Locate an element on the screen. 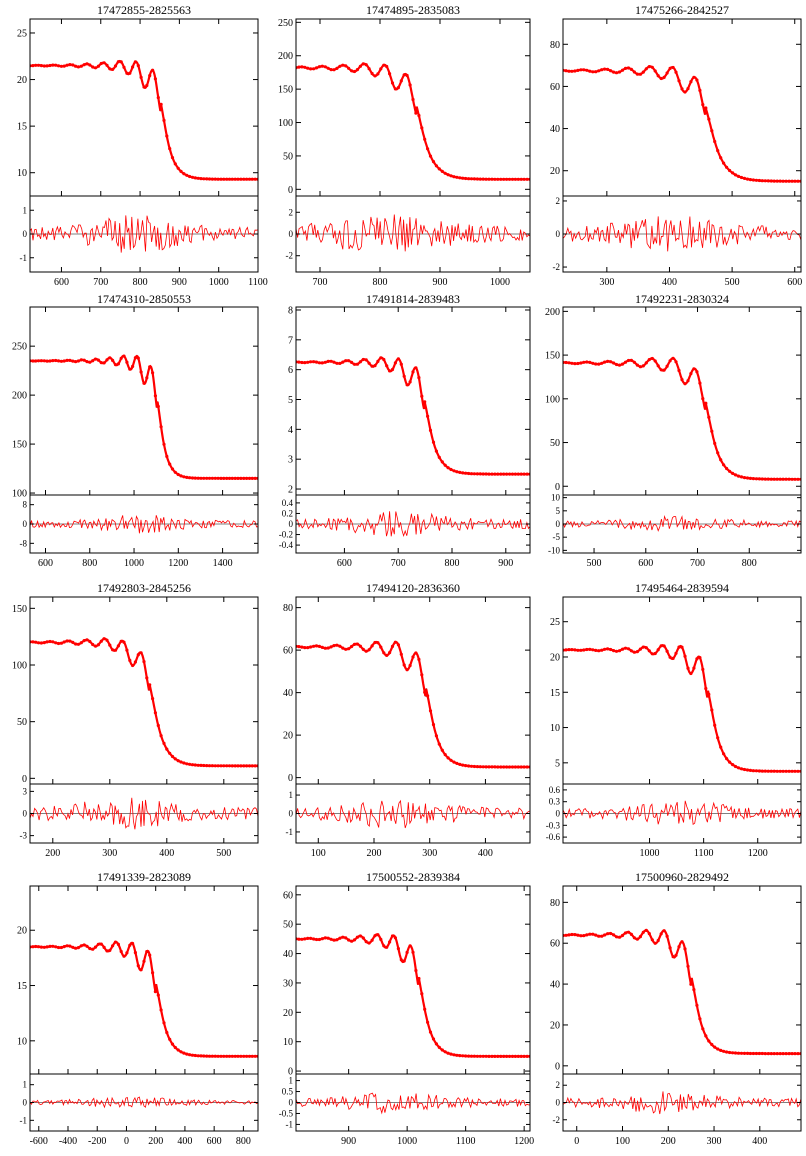  y-tick-label: 10 is located at coordinates (555, 728).